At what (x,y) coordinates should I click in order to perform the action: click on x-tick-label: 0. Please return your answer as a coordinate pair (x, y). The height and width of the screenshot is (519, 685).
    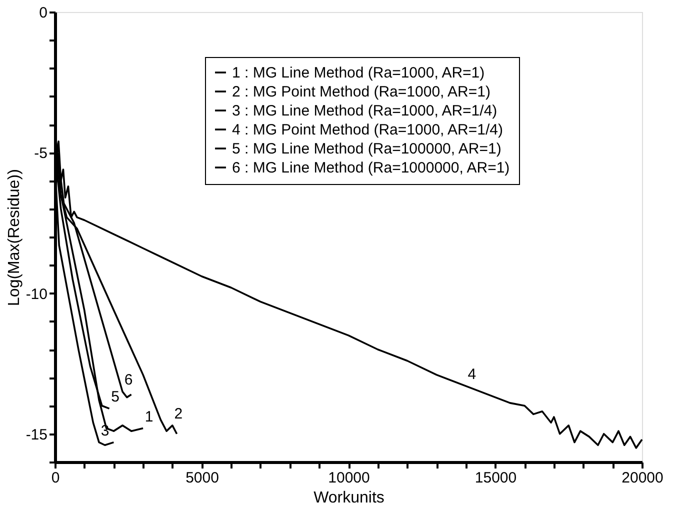
    Looking at the image, I should click on (55, 478).